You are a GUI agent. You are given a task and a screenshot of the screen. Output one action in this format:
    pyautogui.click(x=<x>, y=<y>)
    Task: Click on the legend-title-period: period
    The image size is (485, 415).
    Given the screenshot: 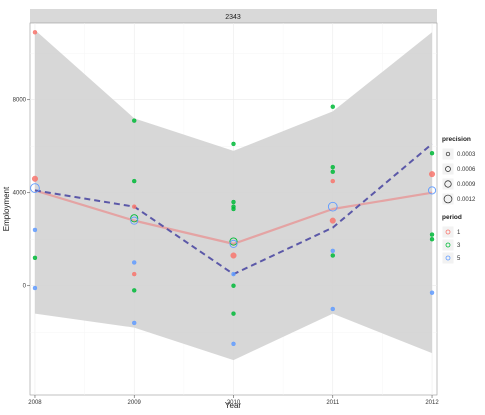 What is the action you would take?
    pyautogui.click(x=452, y=217)
    